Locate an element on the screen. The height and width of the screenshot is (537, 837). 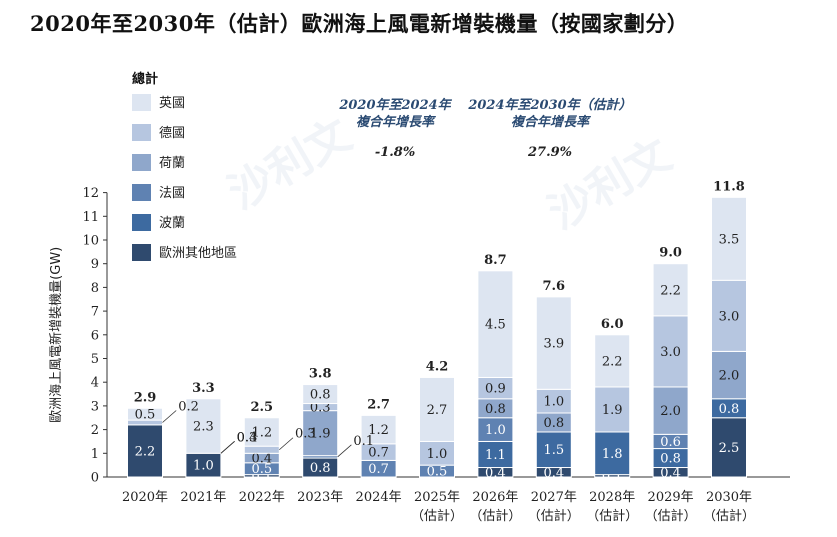
segment-label: 2.5 is located at coordinates (729, 448).